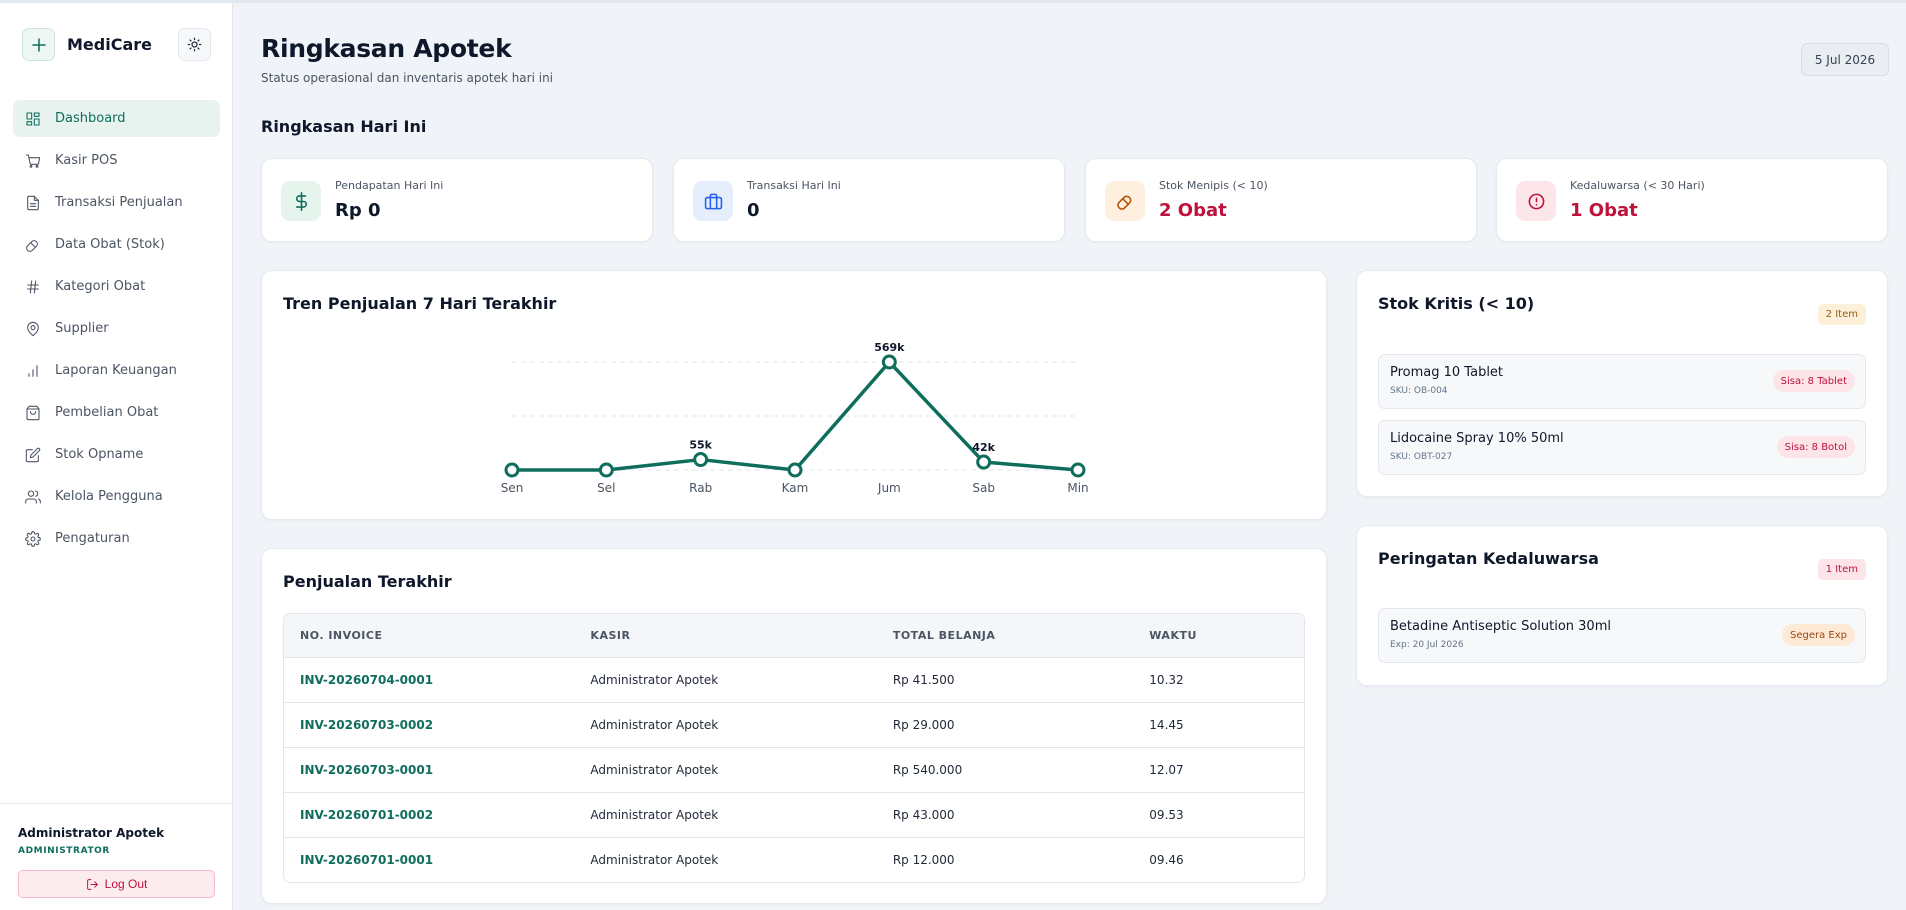 The image size is (1906, 910). I want to click on item-exp-date: Exp: 20 Jul 2026, so click(1427, 645).